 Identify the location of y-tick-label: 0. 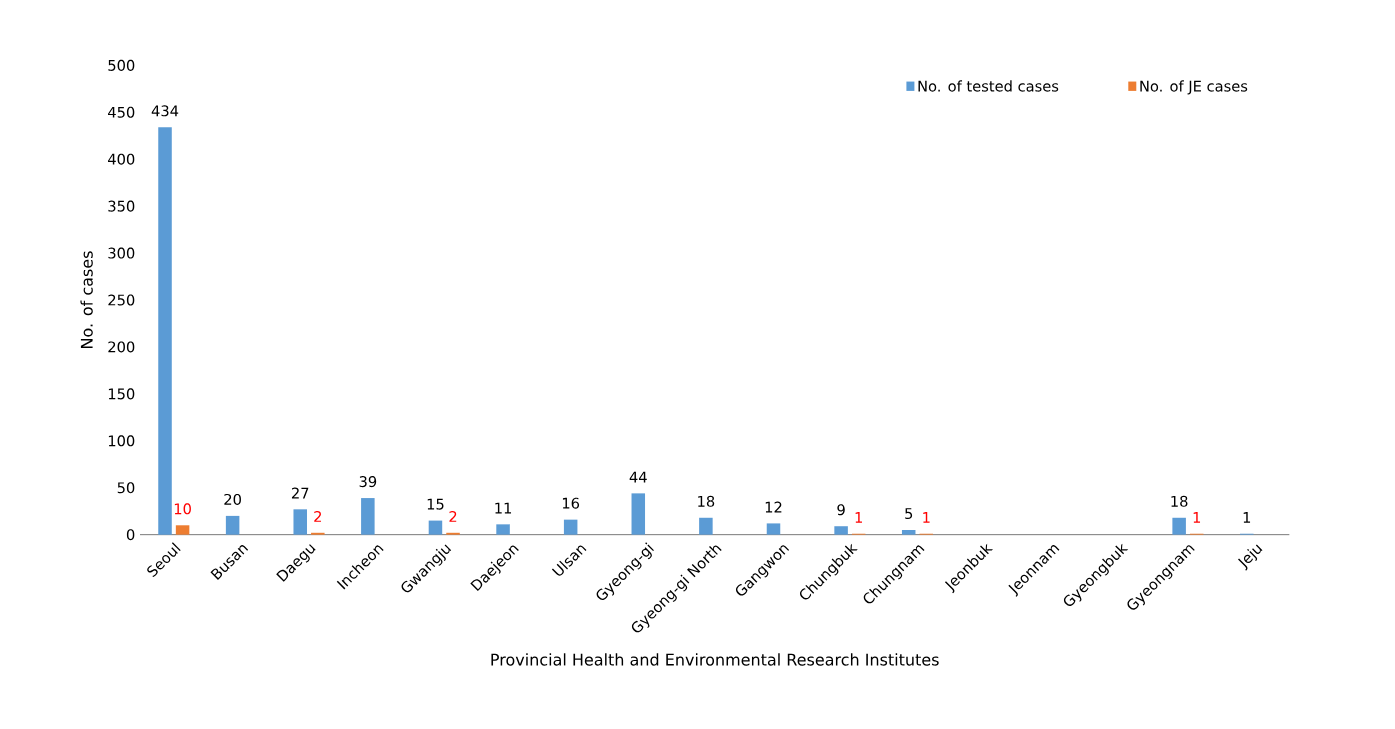
(130, 535).